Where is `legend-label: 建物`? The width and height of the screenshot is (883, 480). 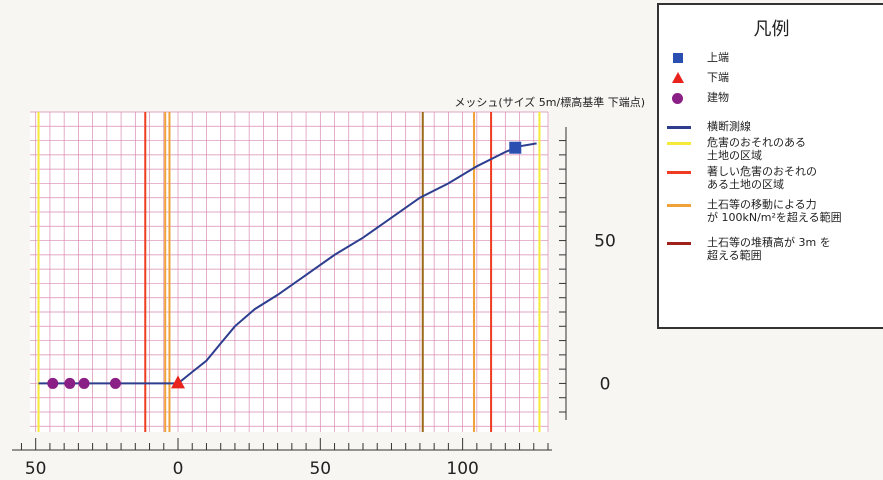 legend-label: 建物 is located at coordinates (718, 97).